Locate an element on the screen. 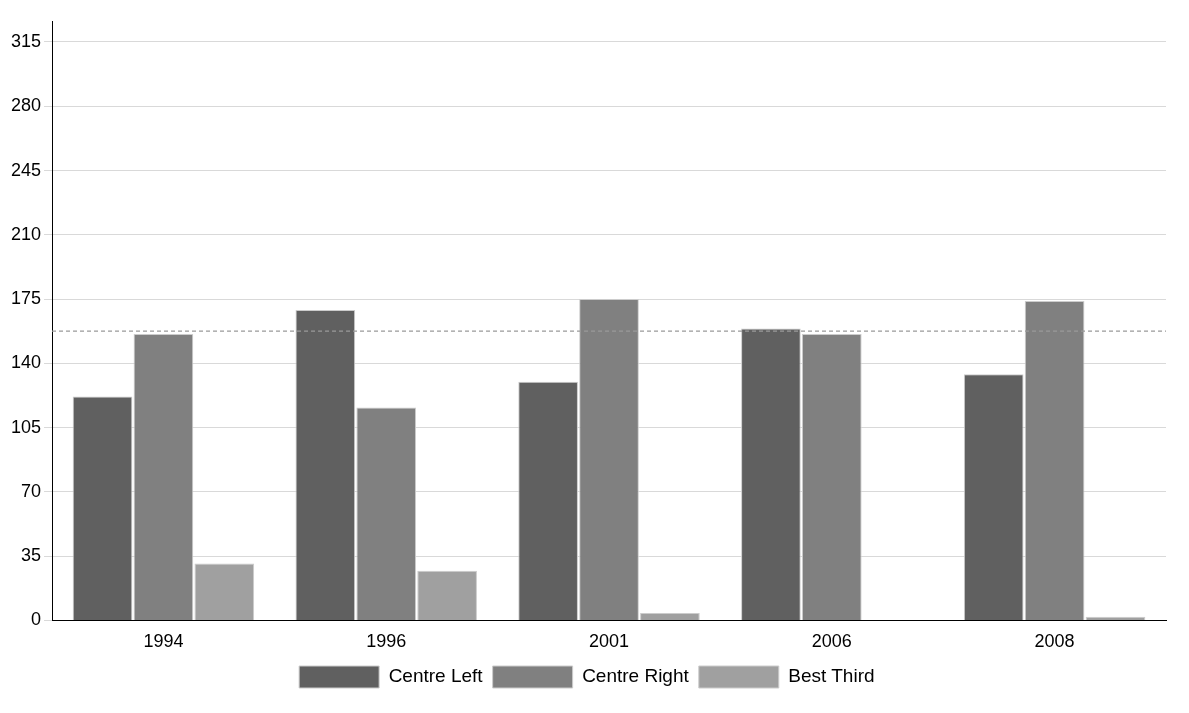 The width and height of the screenshot is (1189, 713). y-tick-label: 0 is located at coordinates (36, 619).